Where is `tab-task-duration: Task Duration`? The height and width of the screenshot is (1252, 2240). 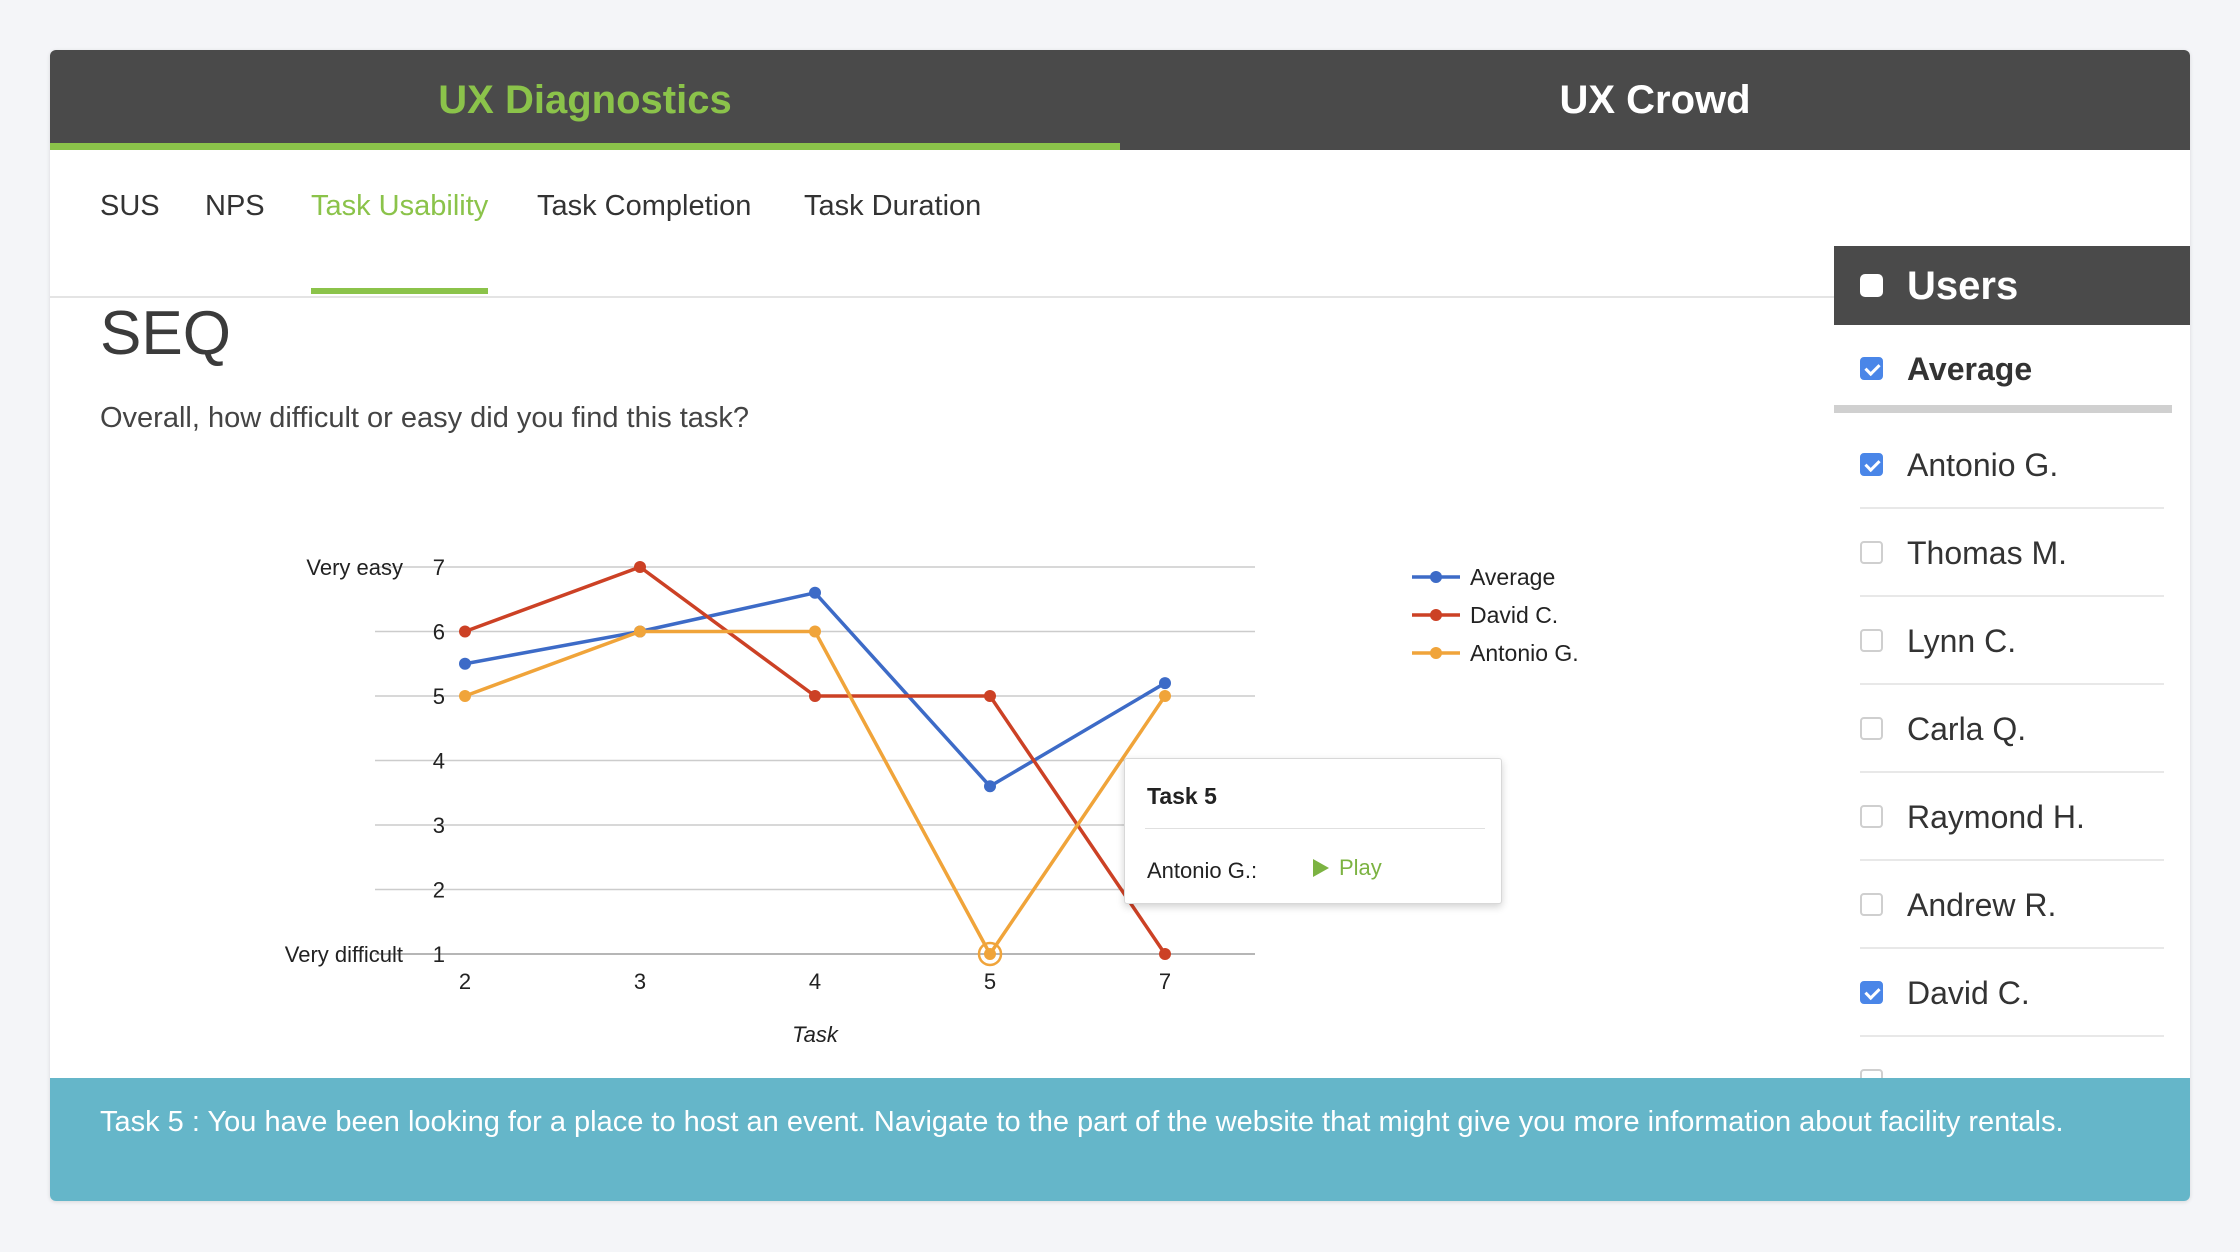
tab-task-duration: Task Duration is located at coordinates (893, 206).